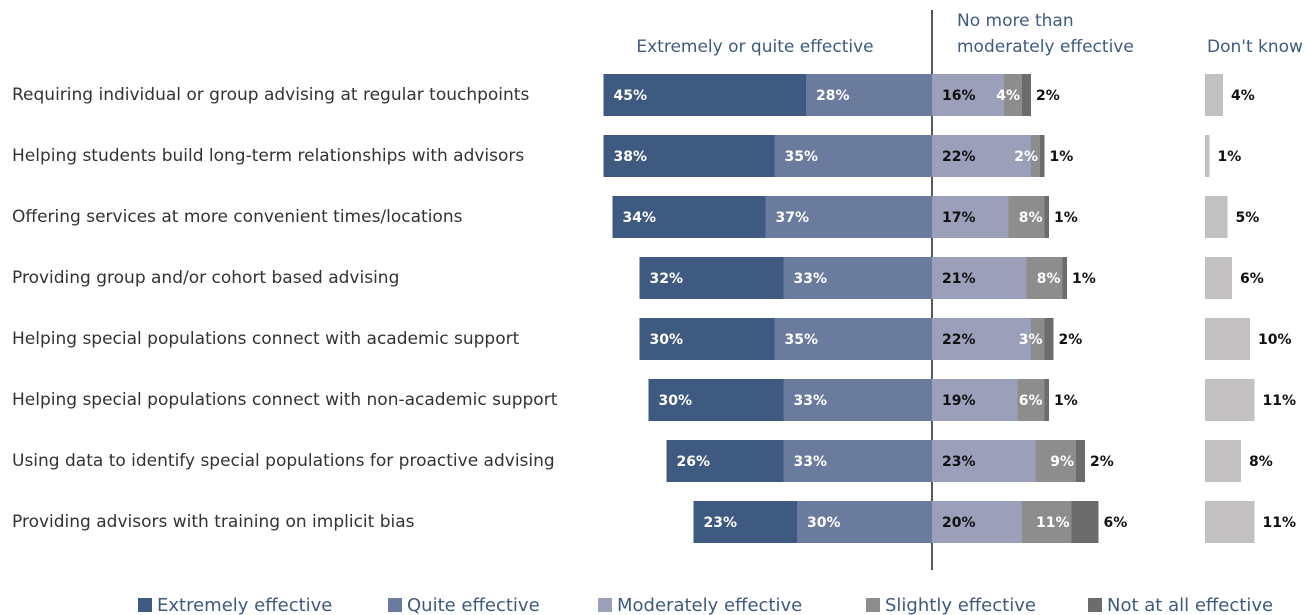  I want to click on value-label: 16%, so click(959, 96).